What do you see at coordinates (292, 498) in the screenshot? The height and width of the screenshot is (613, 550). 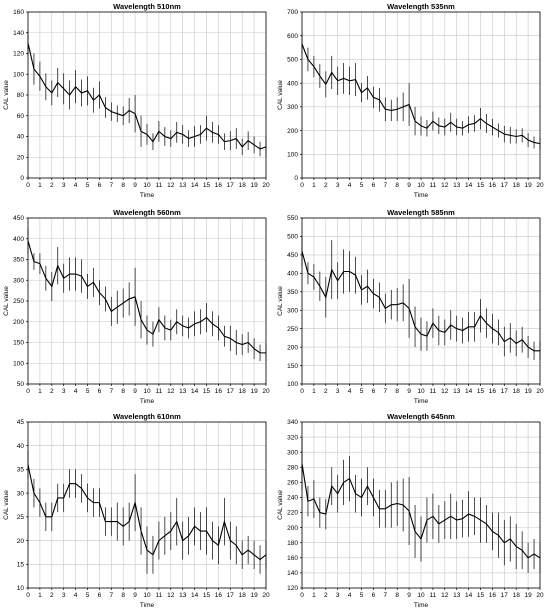 I see `y-tick-label: 240` at bounding box center [292, 498].